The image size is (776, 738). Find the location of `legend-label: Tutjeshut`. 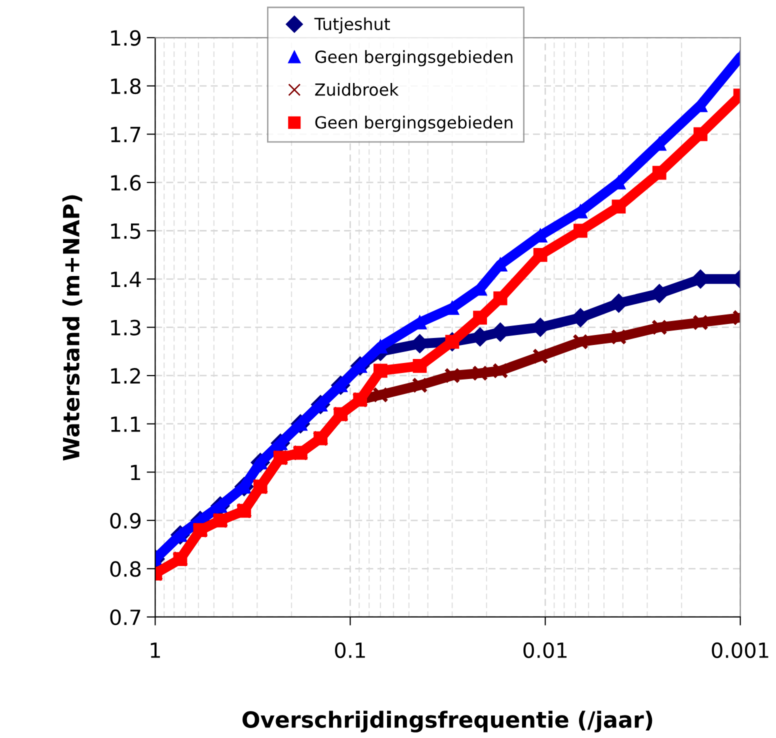

legend-label: Tutjeshut is located at coordinates (352, 25).